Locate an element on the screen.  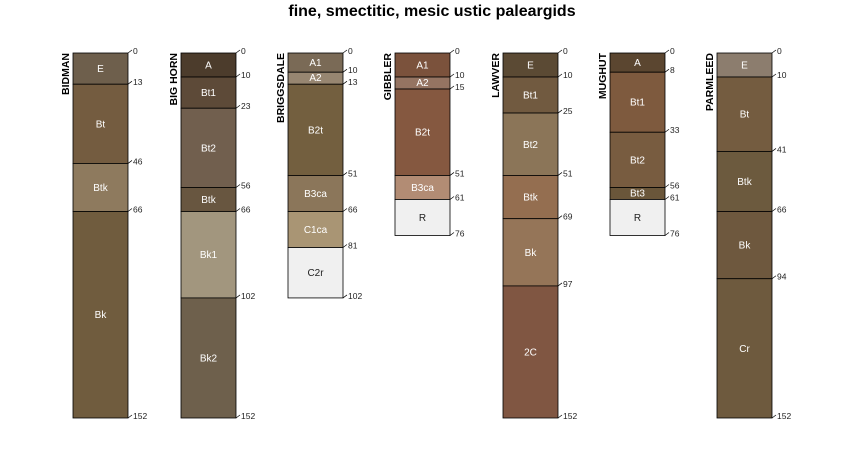
depth-label: 94 is located at coordinates (782, 277).